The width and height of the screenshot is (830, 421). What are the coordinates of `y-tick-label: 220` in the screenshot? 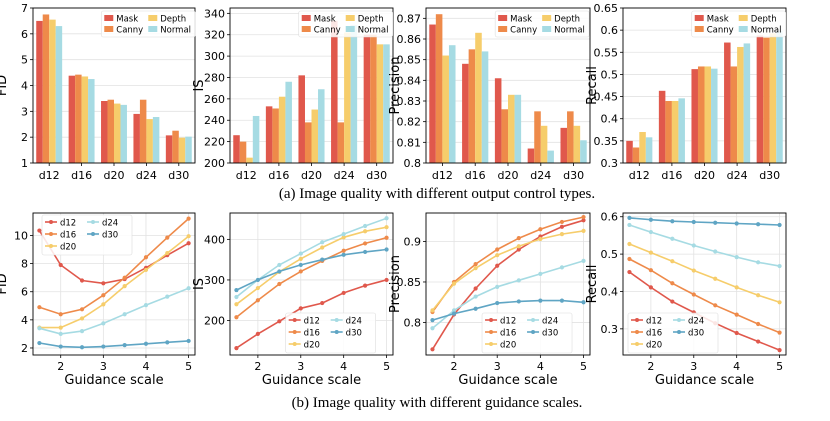 It's located at (214, 142).